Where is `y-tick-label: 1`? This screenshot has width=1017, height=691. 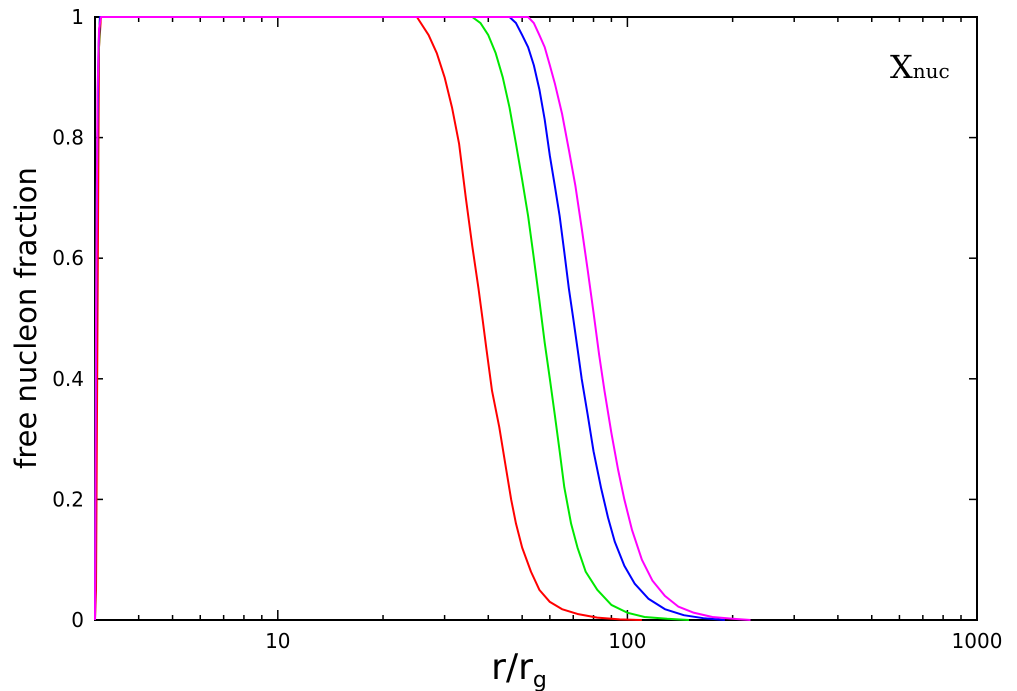 y-tick-label: 1 is located at coordinates (77, 17).